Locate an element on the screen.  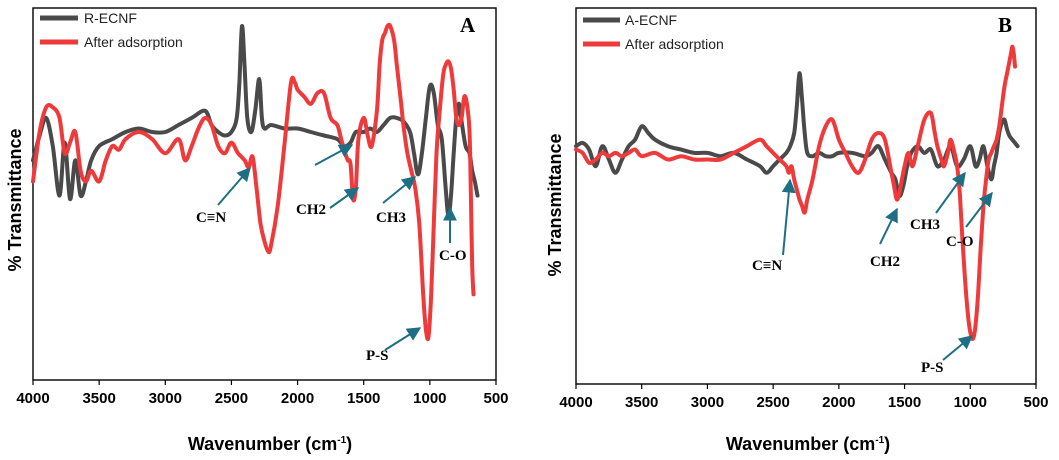
panel-b-x-tick-label-500: 500 is located at coordinates (1035, 402).